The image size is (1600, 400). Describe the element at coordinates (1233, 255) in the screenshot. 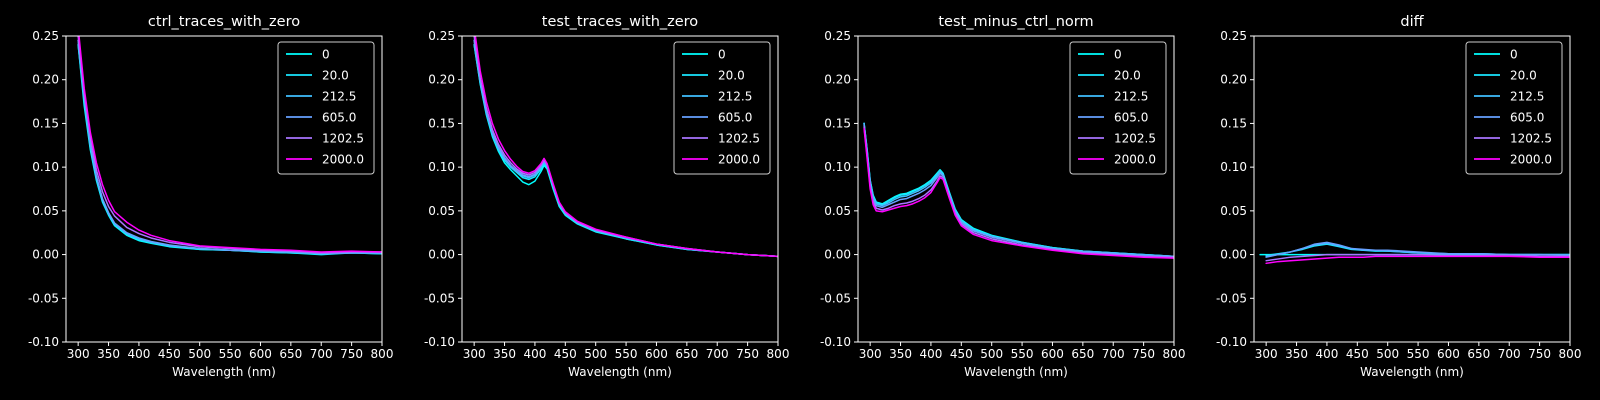

I see `y-tick-label: 0.00` at that location.